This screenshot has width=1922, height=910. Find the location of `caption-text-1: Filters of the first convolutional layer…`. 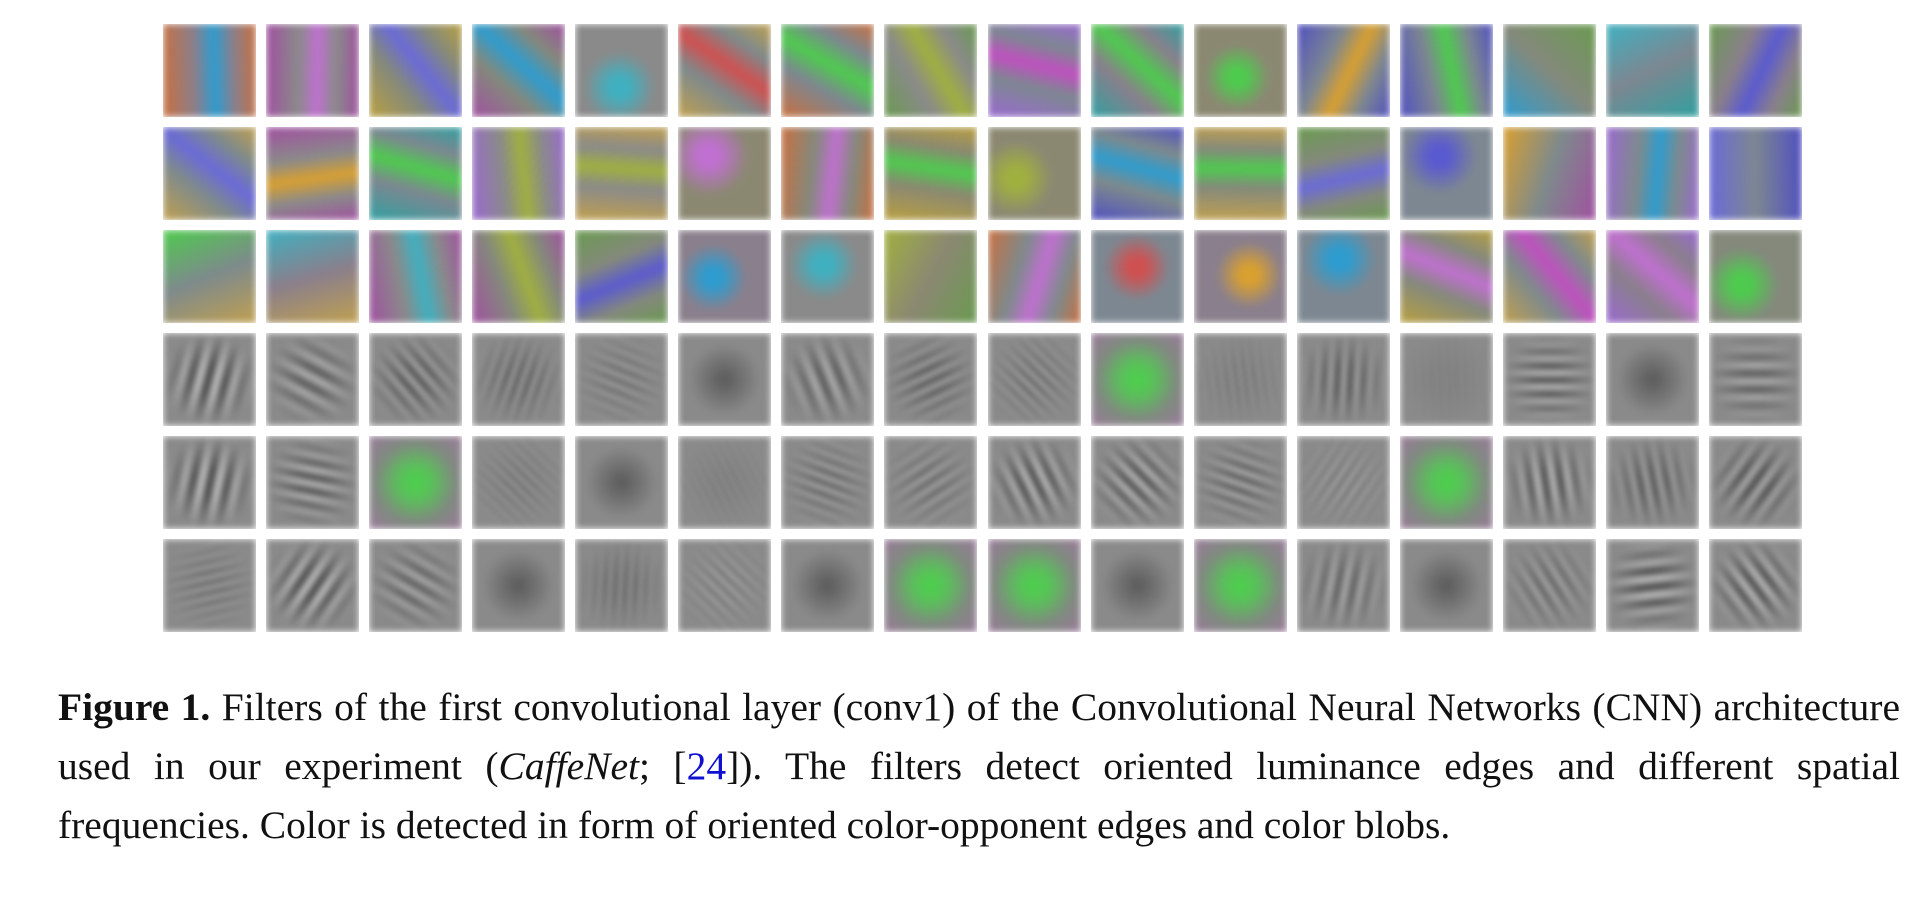

caption-text-1: Filters of the first convolutional layer… is located at coordinates (979, 736).